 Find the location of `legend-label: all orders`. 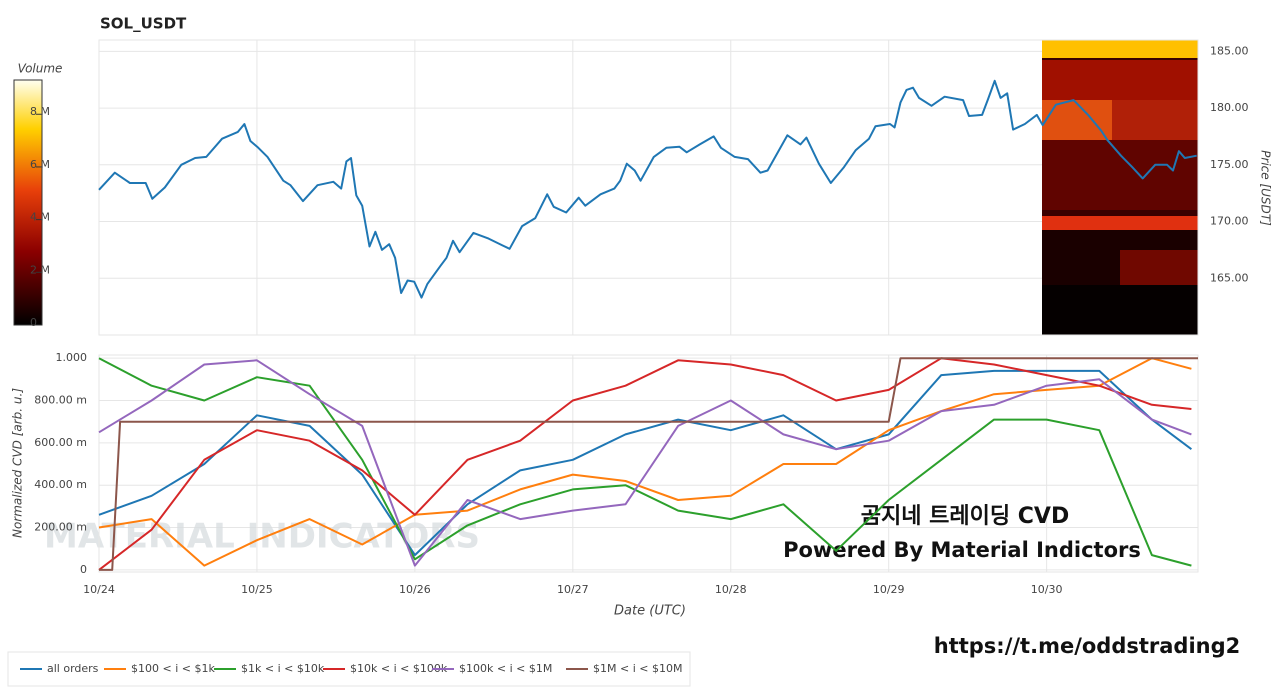

legend-label: all orders is located at coordinates (73, 668).